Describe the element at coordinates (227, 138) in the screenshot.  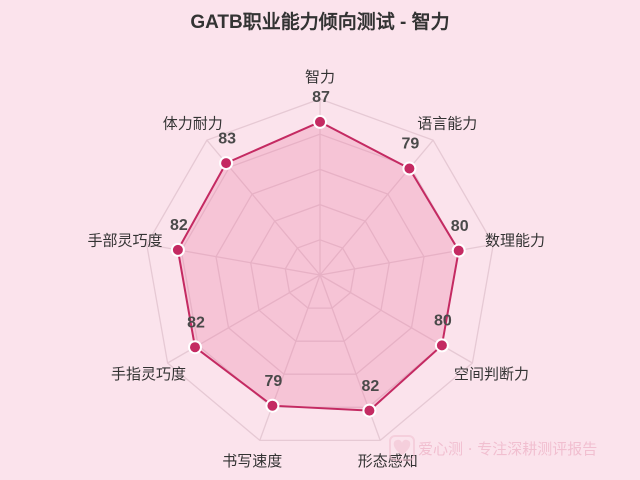
I see `value-label-8: 83` at that location.